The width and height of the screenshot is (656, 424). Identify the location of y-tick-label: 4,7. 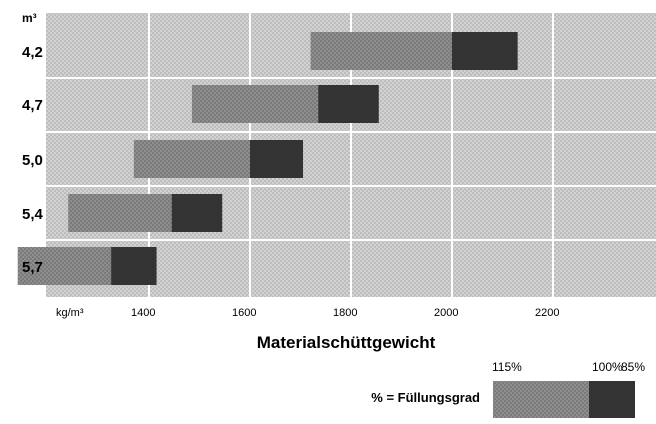
(32, 105).